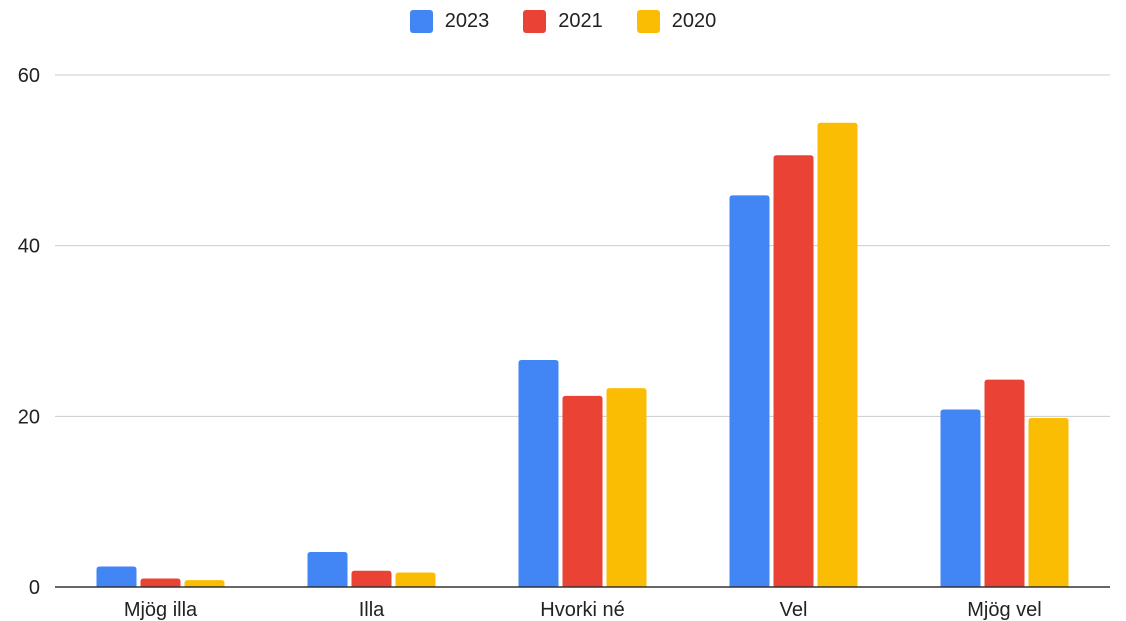 The width and height of the screenshot is (1126, 621). I want to click on legend-swatch-2020, so click(648, 21).